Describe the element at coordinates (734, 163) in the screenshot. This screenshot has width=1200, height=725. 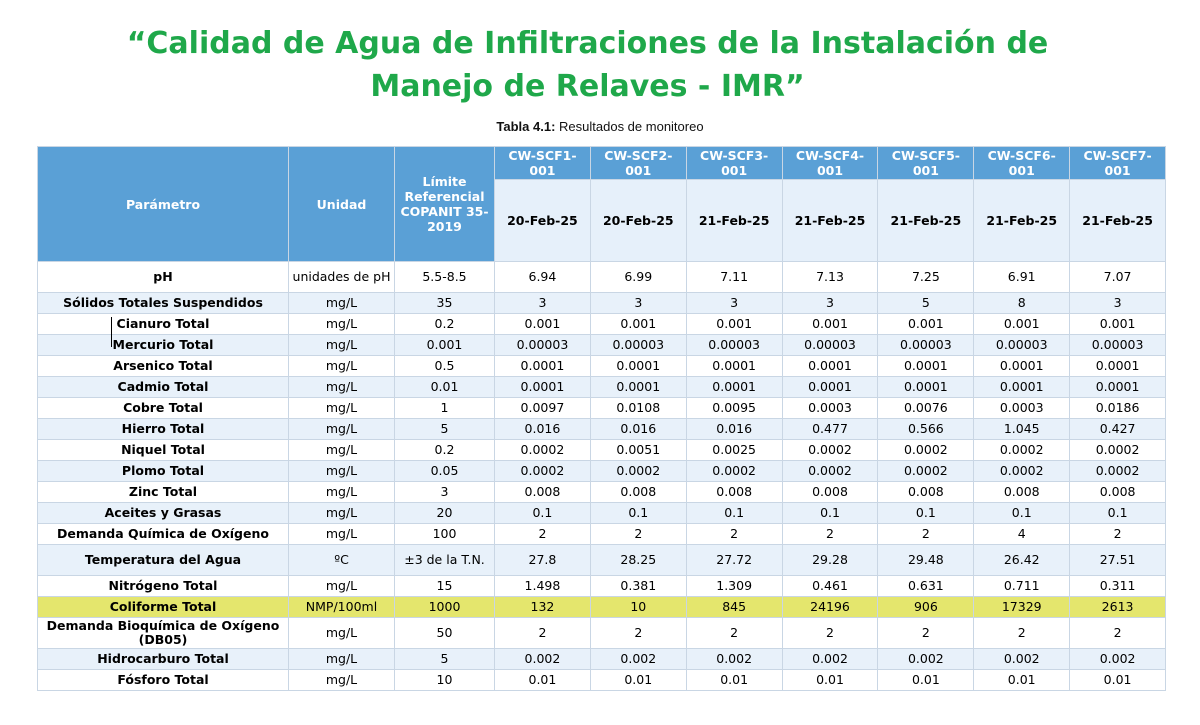
I see `header-site: CW-SCF3-001` at that location.